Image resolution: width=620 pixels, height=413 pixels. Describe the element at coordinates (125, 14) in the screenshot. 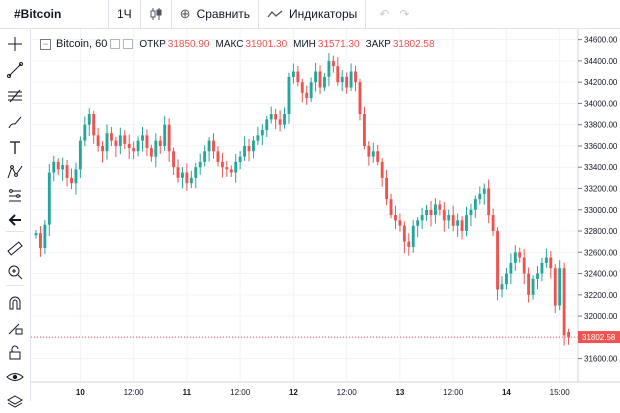

I see `interval-button: 1Ч` at that location.